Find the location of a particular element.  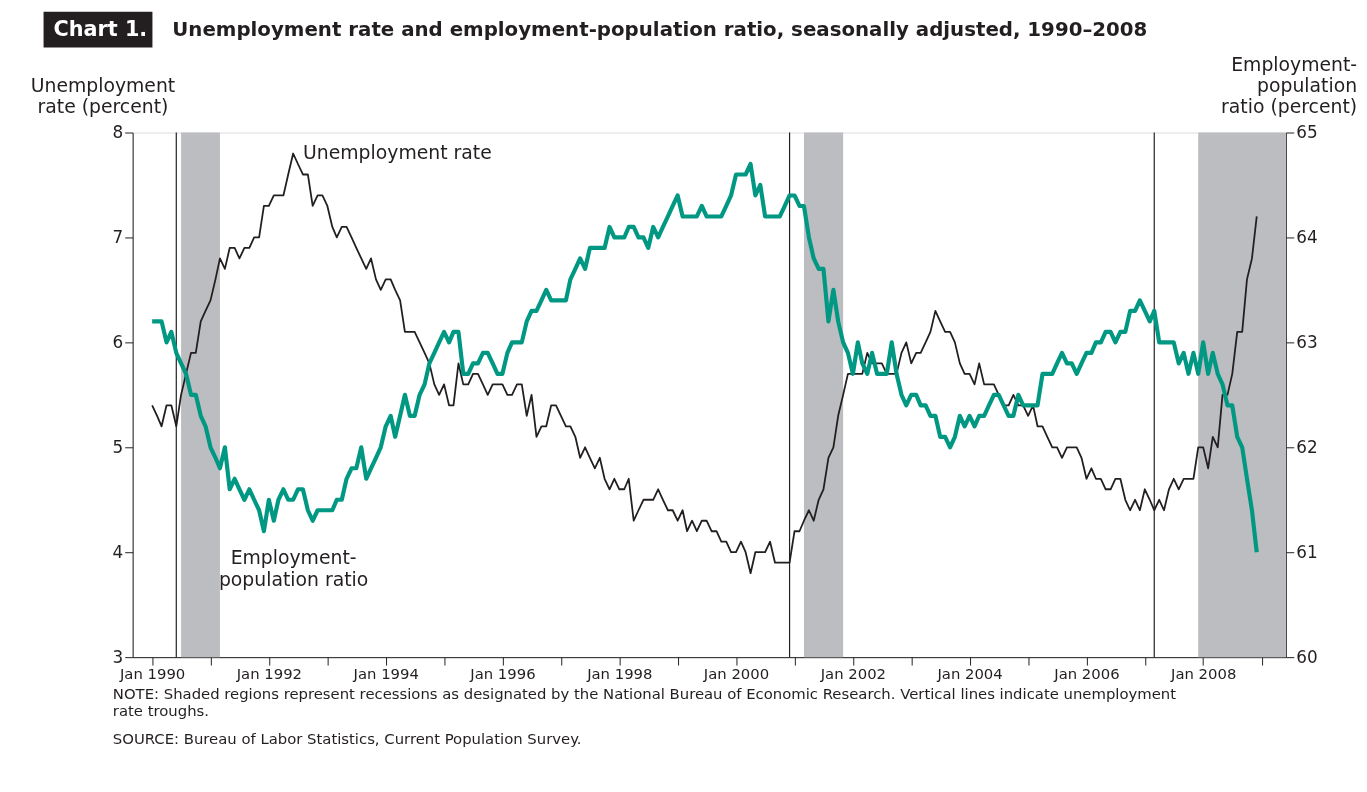

y2-tick-label: 65 is located at coordinates (1307, 131).